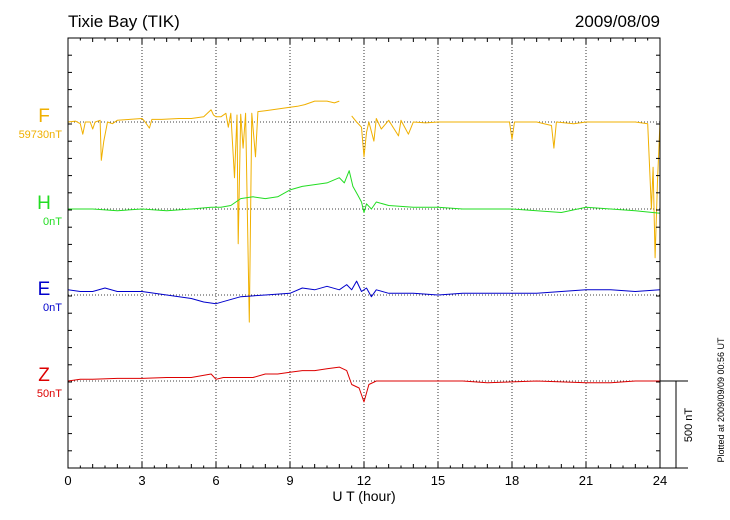 The image size is (730, 520). What do you see at coordinates (689, 425) in the screenshot?
I see `scale-bar-label: 500 nT` at bounding box center [689, 425].